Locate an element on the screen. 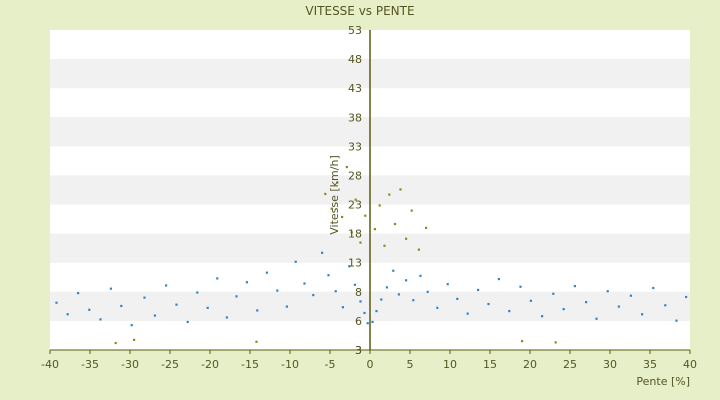 The width and height of the screenshot is (720, 400). y-tick-label: 23 is located at coordinates (355, 205).